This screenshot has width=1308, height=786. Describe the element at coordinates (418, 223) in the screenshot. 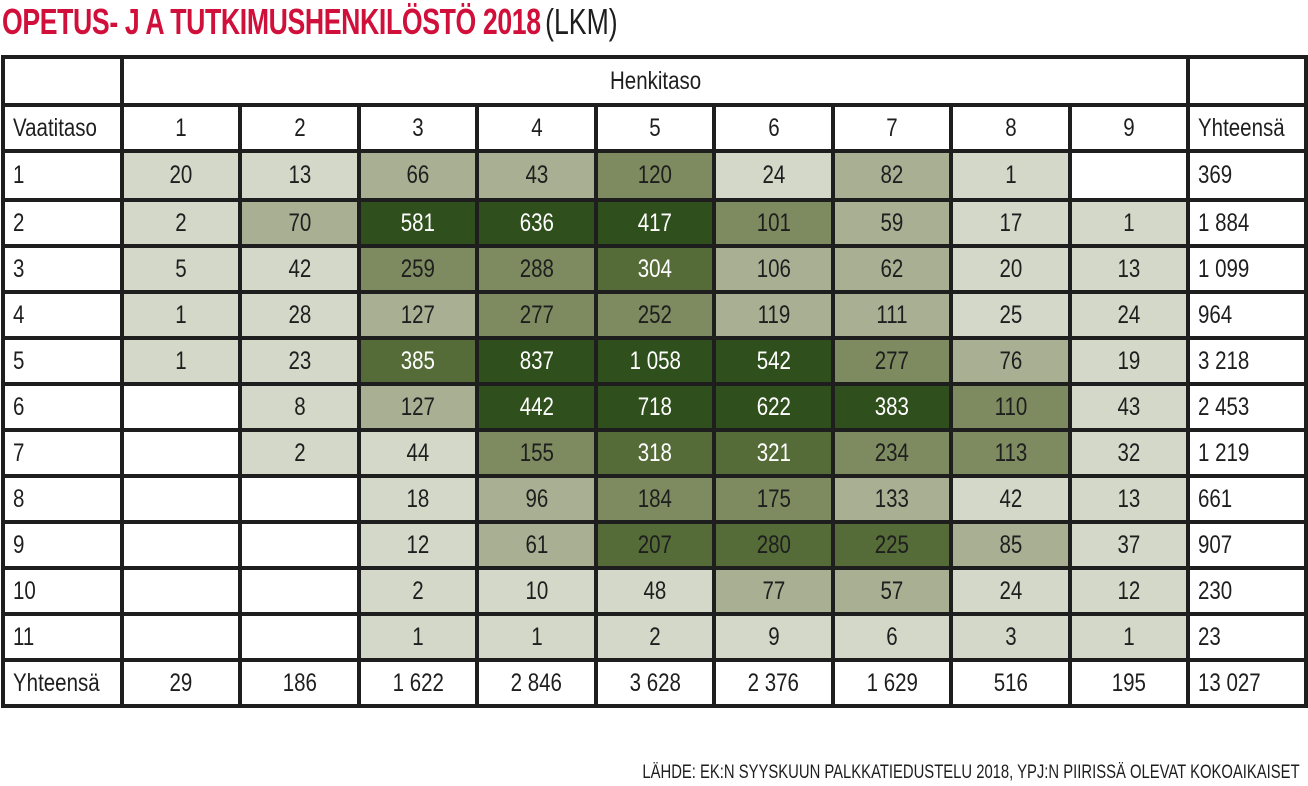

I see `heatmap-cell: 581` at that location.